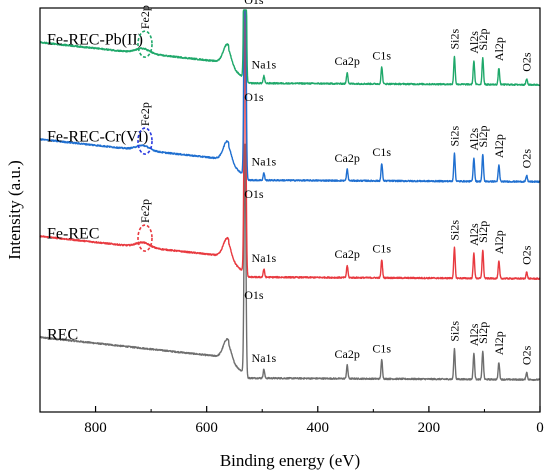  I want to click on series-line-fe-rec-pb-ii-, so click(290, 48).